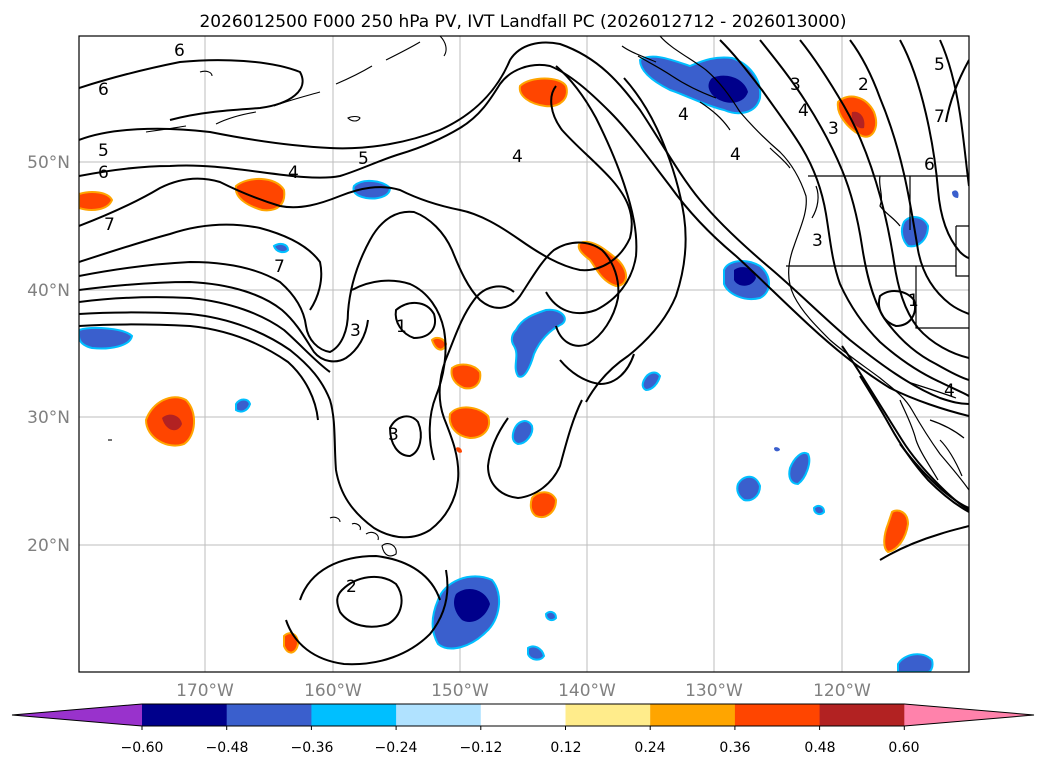  I want to click on colorbar-tick-label: −0.12, so click(481, 748).